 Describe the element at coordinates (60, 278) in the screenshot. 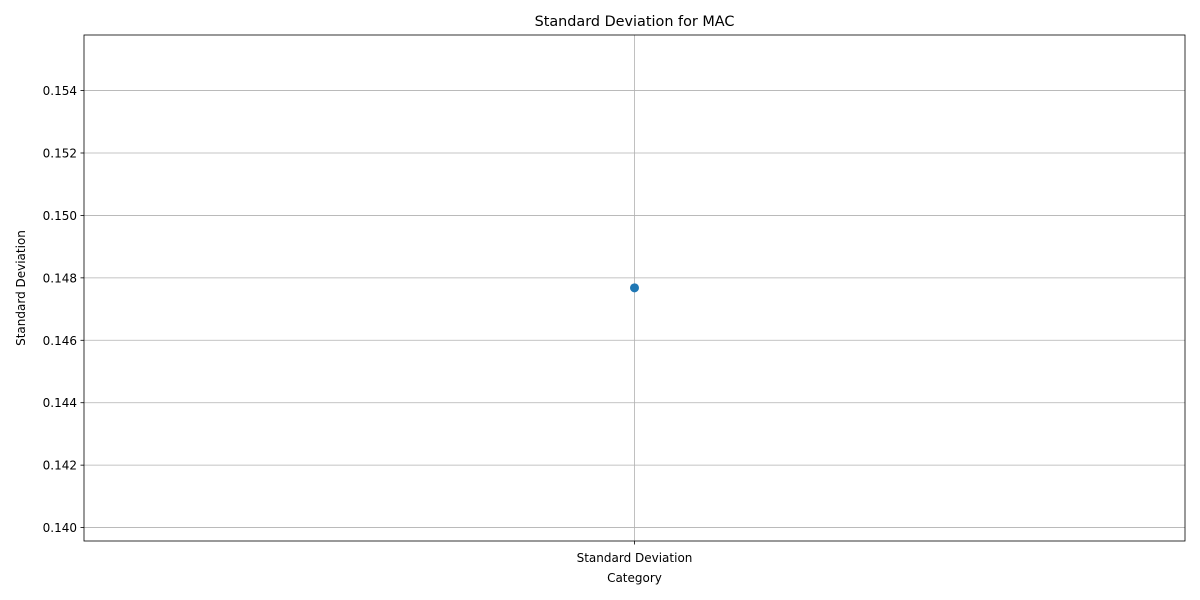

I see `y-tick-label: 0.148` at that location.